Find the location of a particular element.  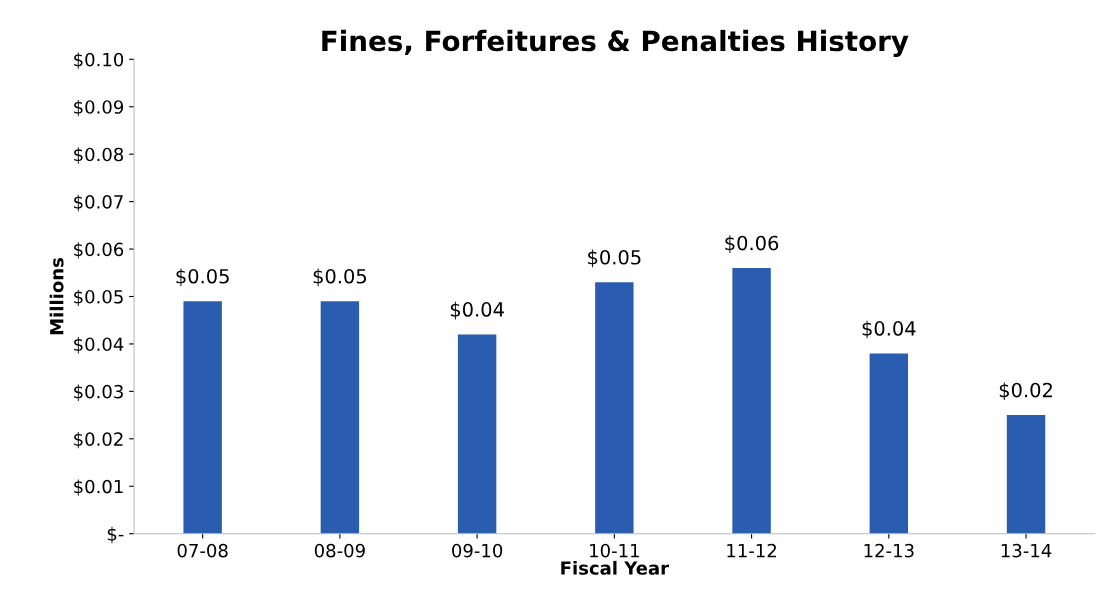

x-tick-label: 10-11 is located at coordinates (614, 550).